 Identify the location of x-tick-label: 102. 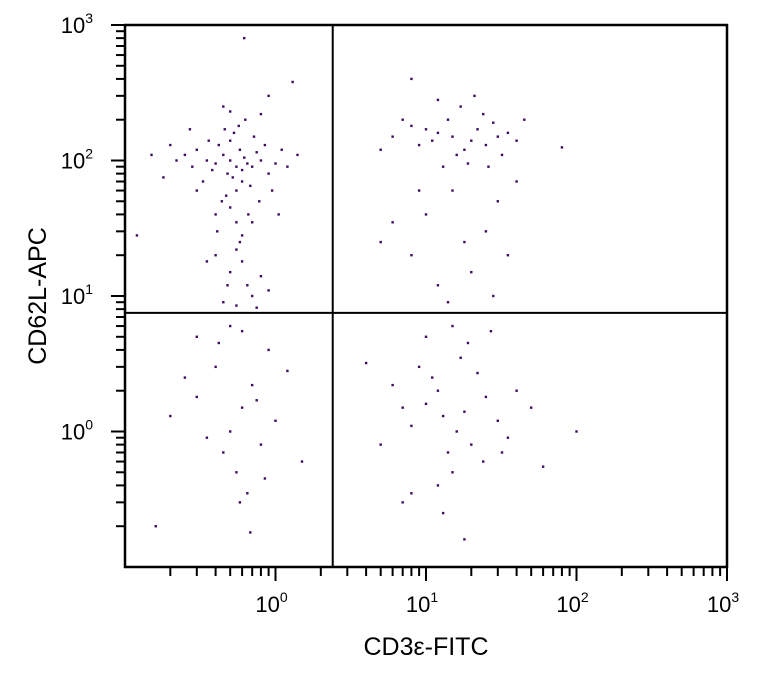
(572, 603).